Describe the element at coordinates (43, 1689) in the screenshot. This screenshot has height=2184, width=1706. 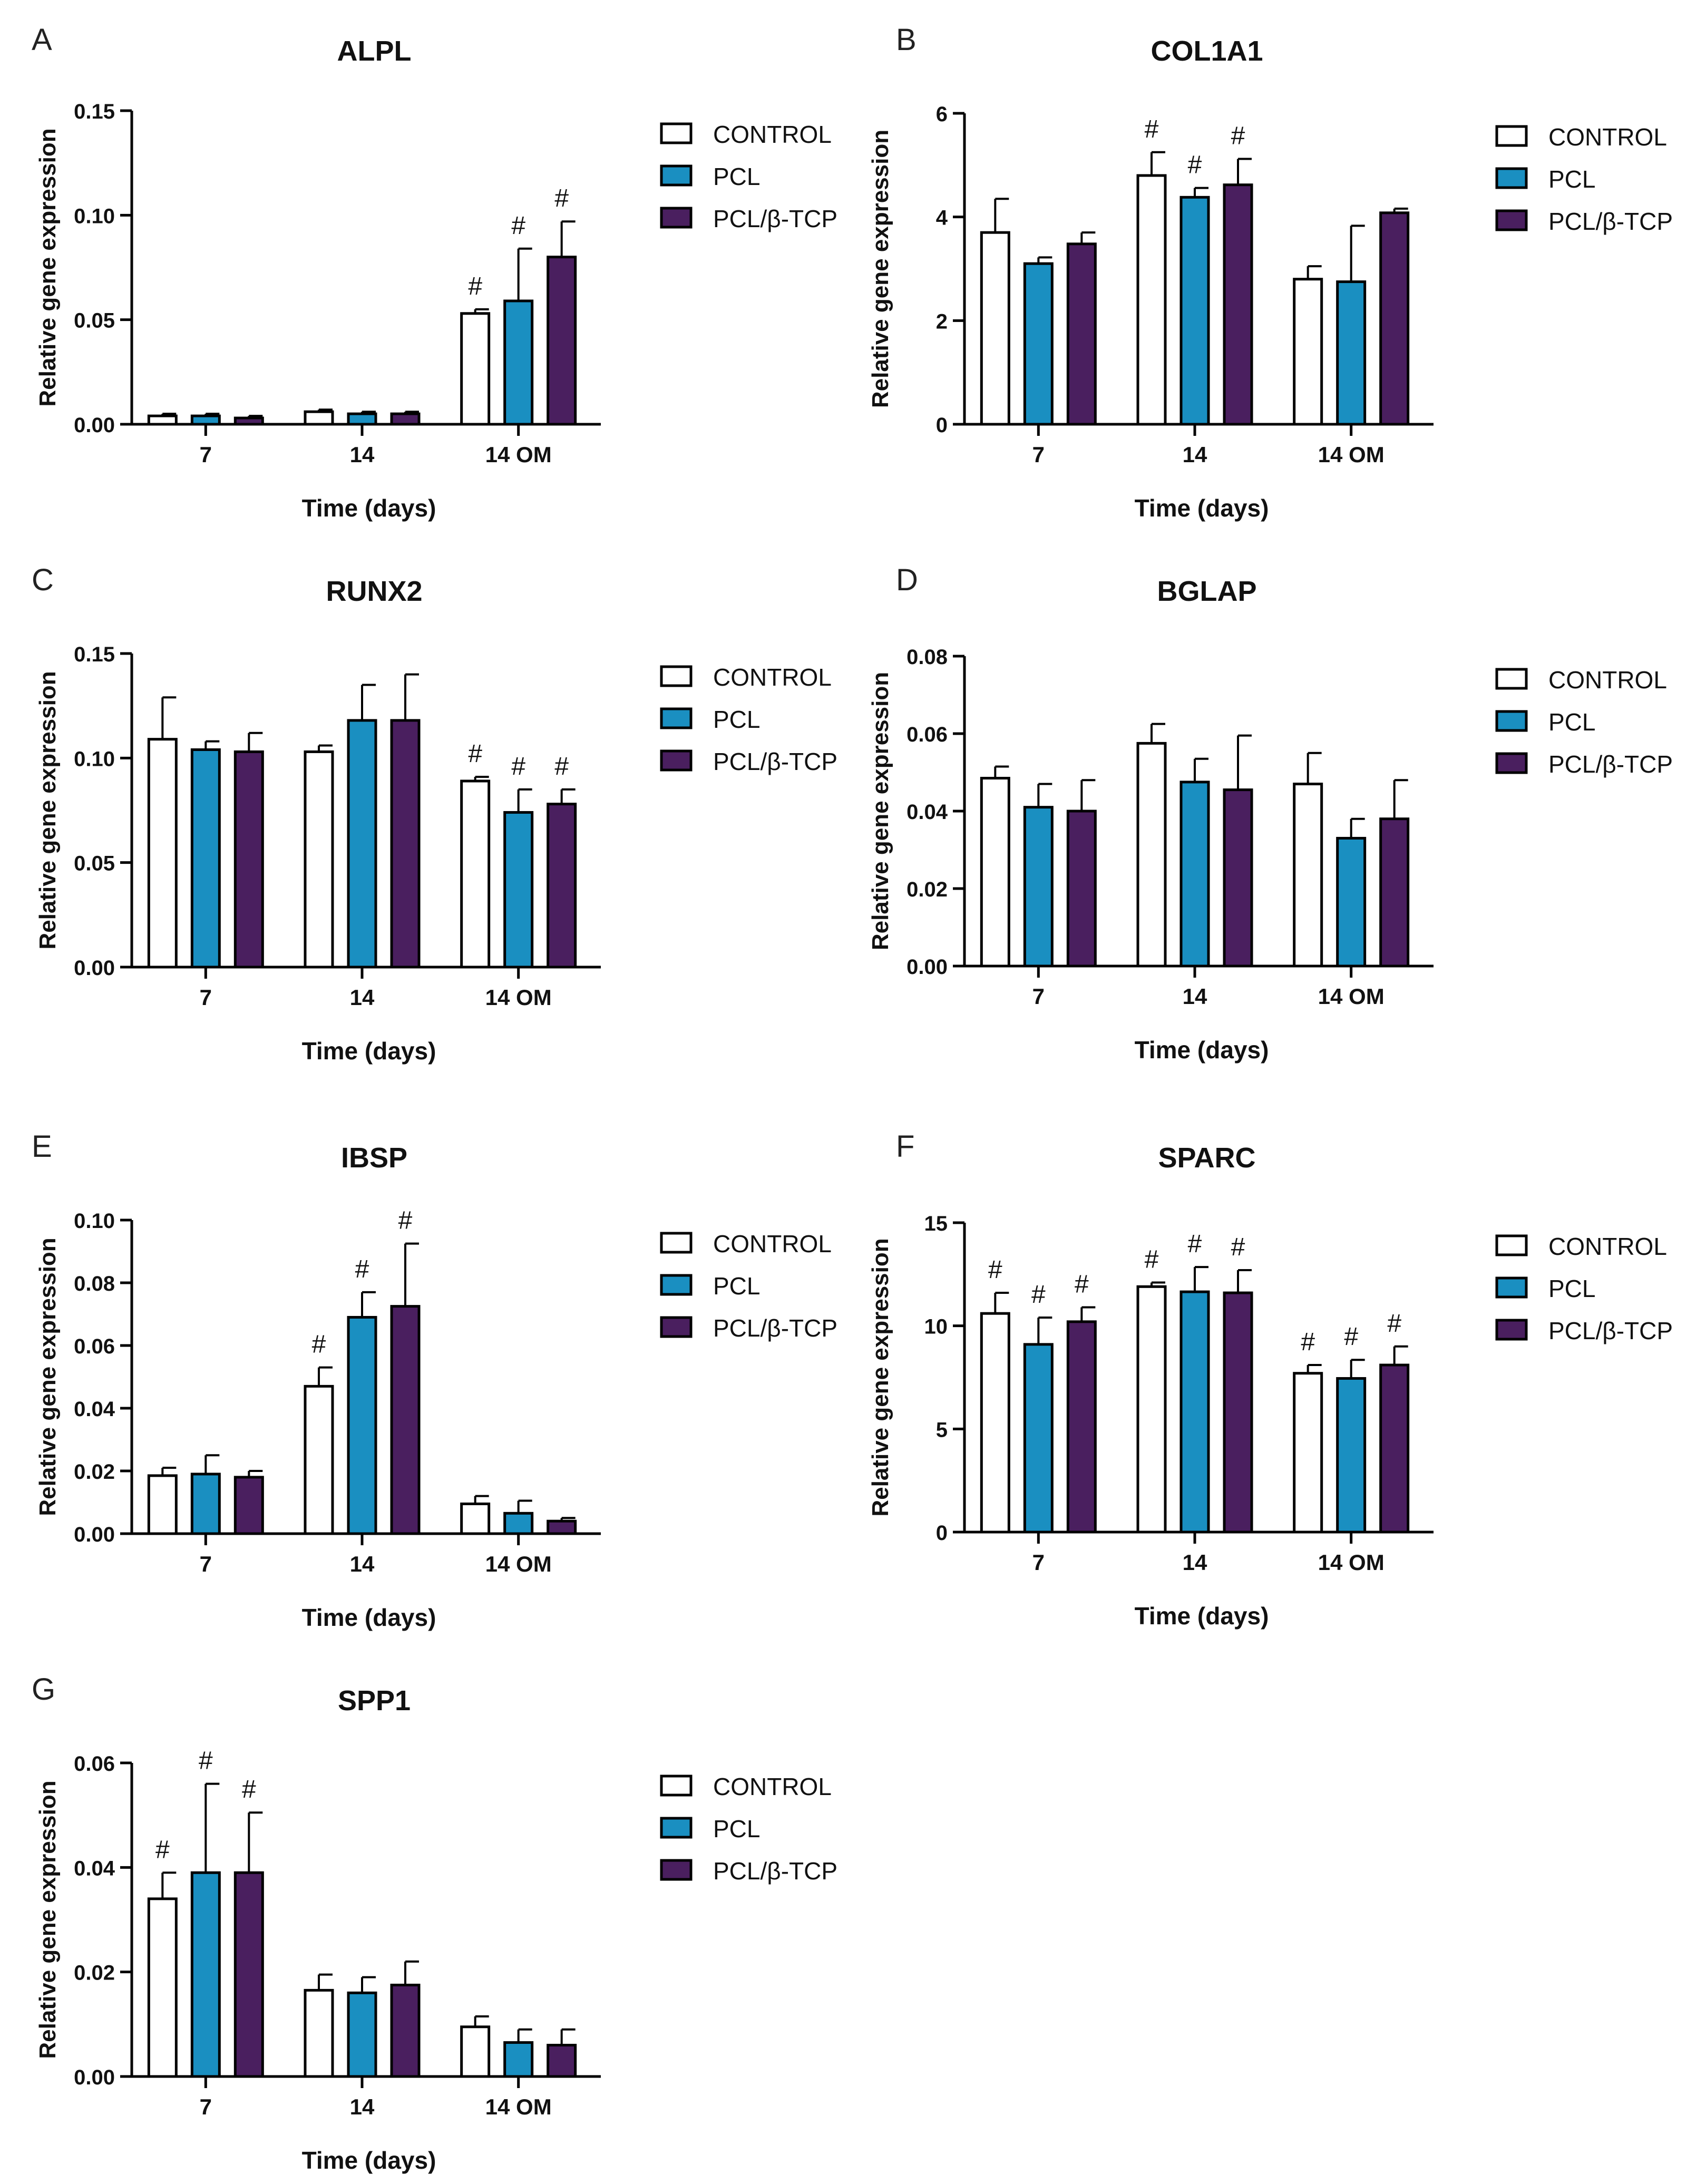
I see `panel-letter: G` at that location.